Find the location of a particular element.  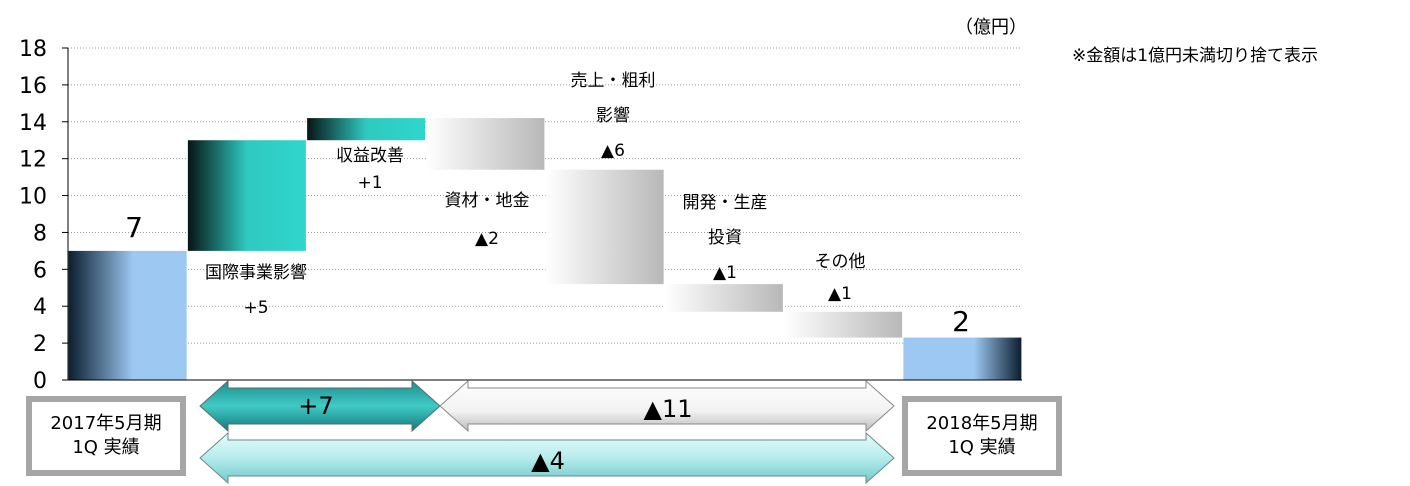

y-tick-label: 16 is located at coordinates (33, 86).